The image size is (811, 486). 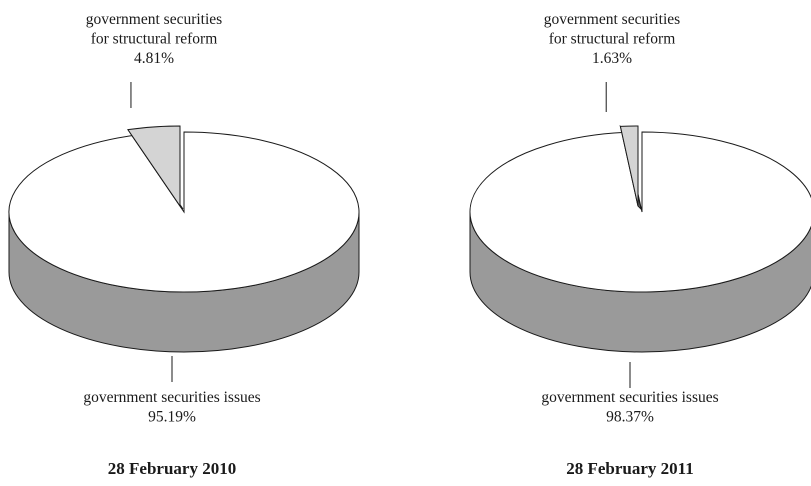 What do you see at coordinates (630, 468) in the screenshot?
I see `chart-title: 28 February 2011` at bounding box center [630, 468].